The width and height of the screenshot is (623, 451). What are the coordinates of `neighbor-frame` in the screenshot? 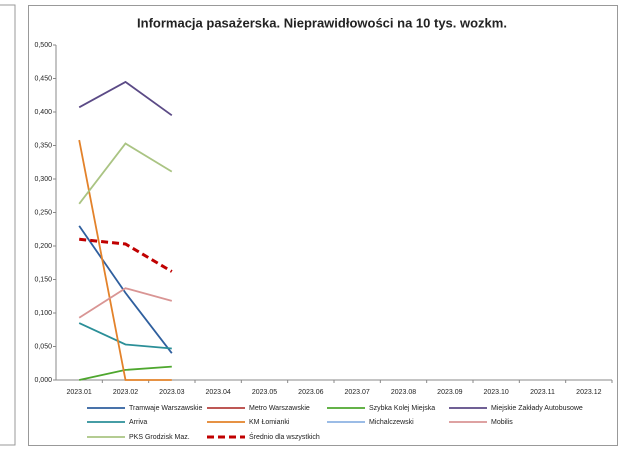 It's located at (8, 225).